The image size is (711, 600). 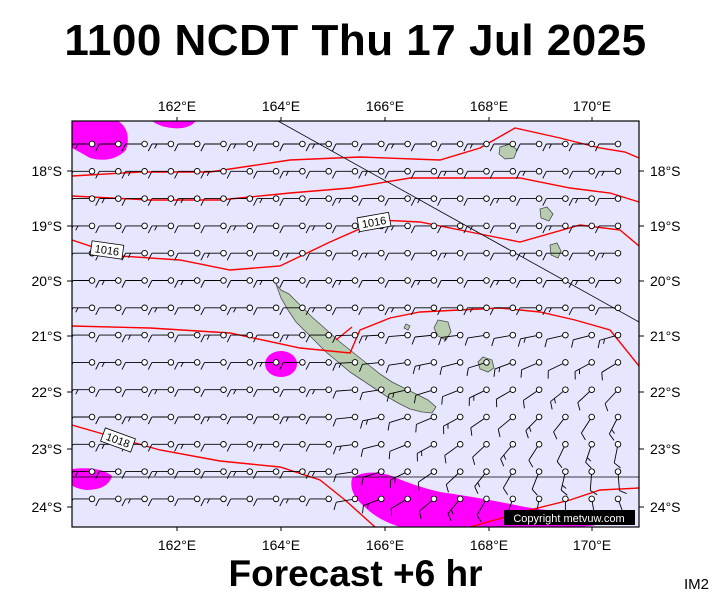 I want to click on isobar-label-2: 1016, so click(x=107, y=250).